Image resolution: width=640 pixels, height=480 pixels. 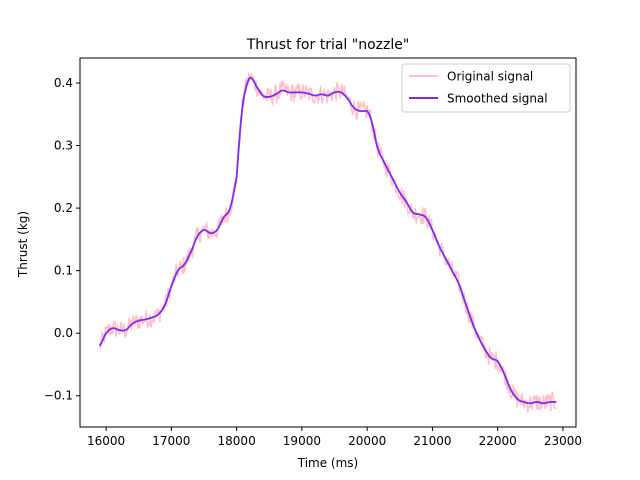 I want to click on legend-label-smoothed: Smoothed signal, so click(x=497, y=99).